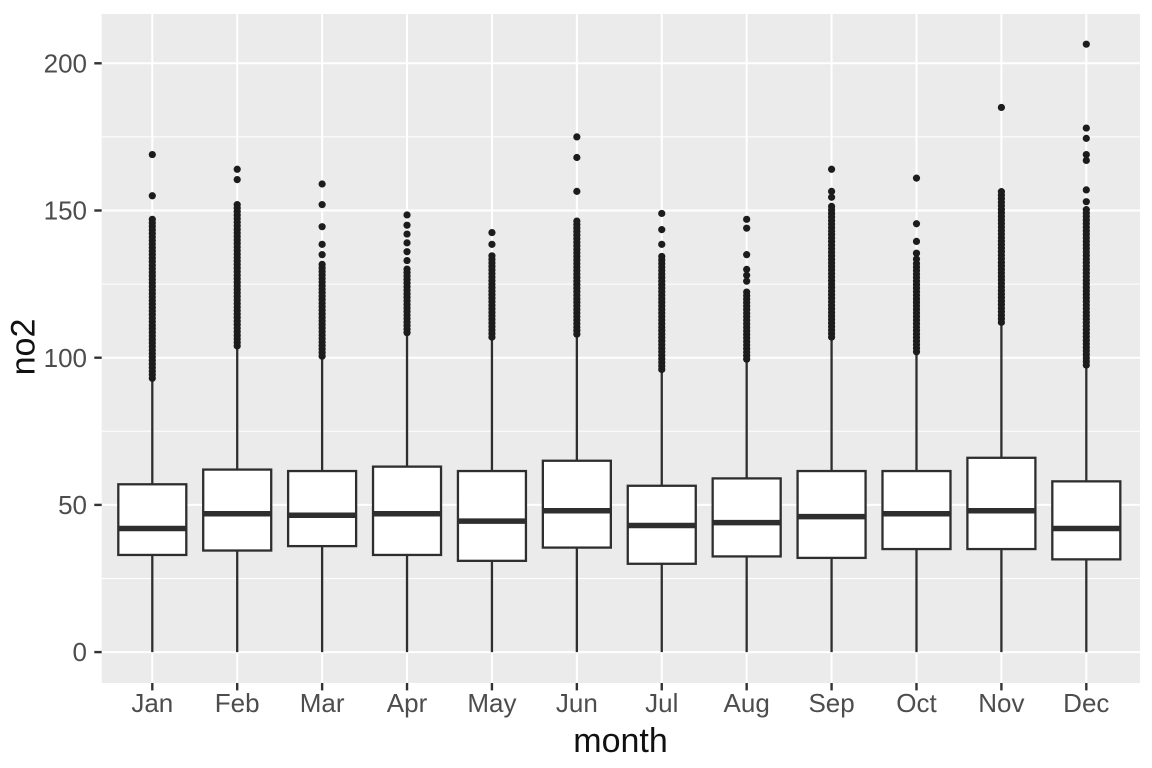  What do you see at coordinates (80, 652) in the screenshot?
I see `y-tick-label: 0` at bounding box center [80, 652].